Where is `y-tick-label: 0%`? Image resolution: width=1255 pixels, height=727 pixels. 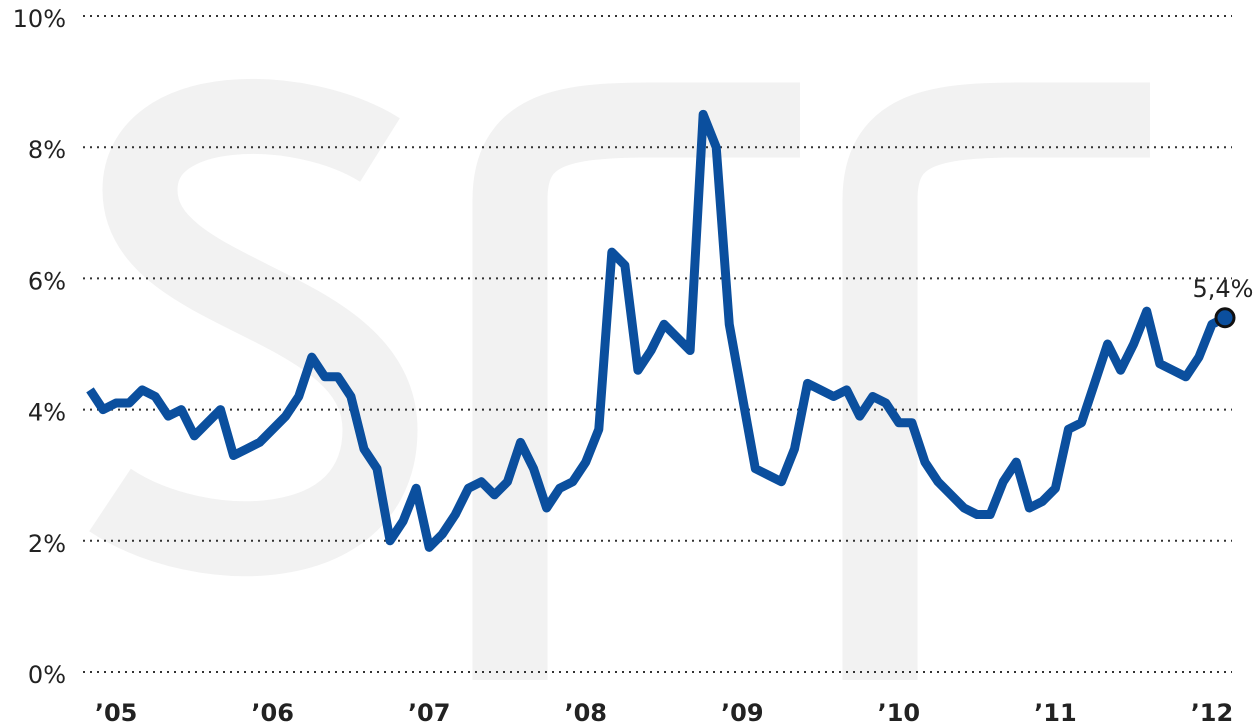
y-tick-label: 0% is located at coordinates (47, 675).